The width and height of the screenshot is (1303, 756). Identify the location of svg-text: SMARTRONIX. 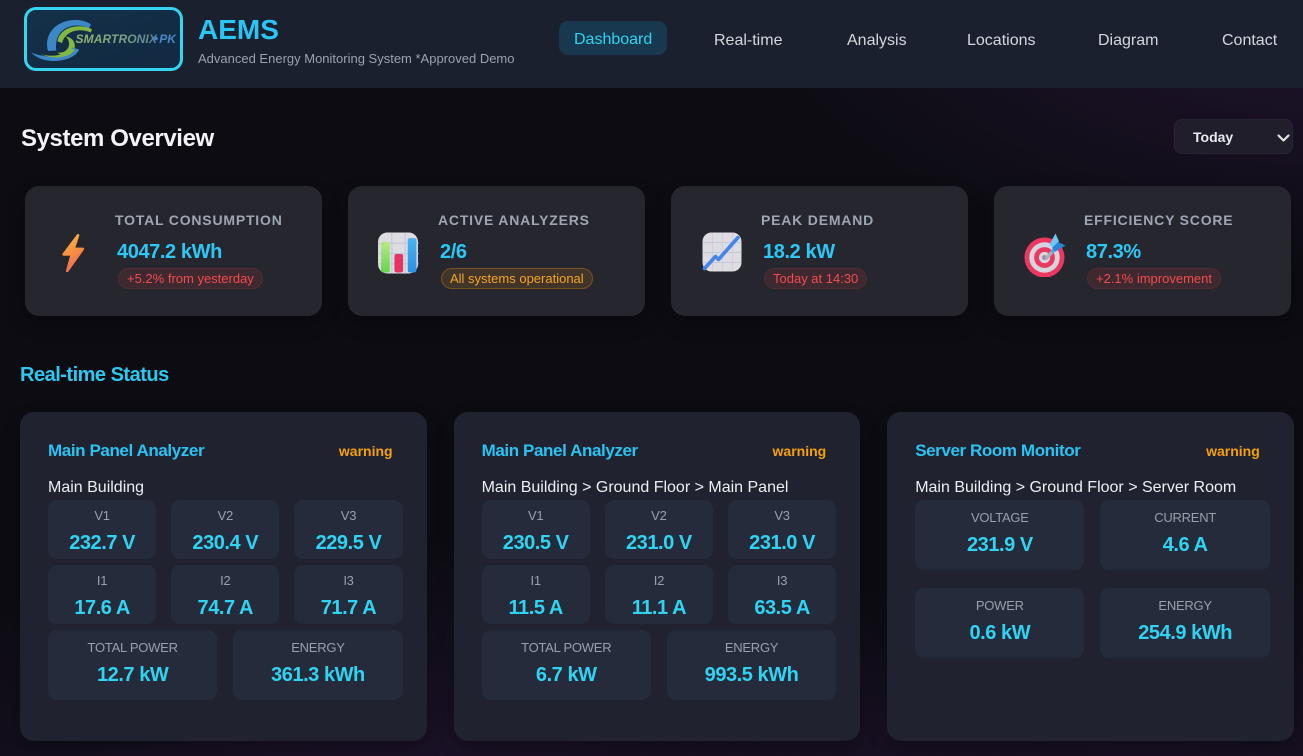
(117, 39).